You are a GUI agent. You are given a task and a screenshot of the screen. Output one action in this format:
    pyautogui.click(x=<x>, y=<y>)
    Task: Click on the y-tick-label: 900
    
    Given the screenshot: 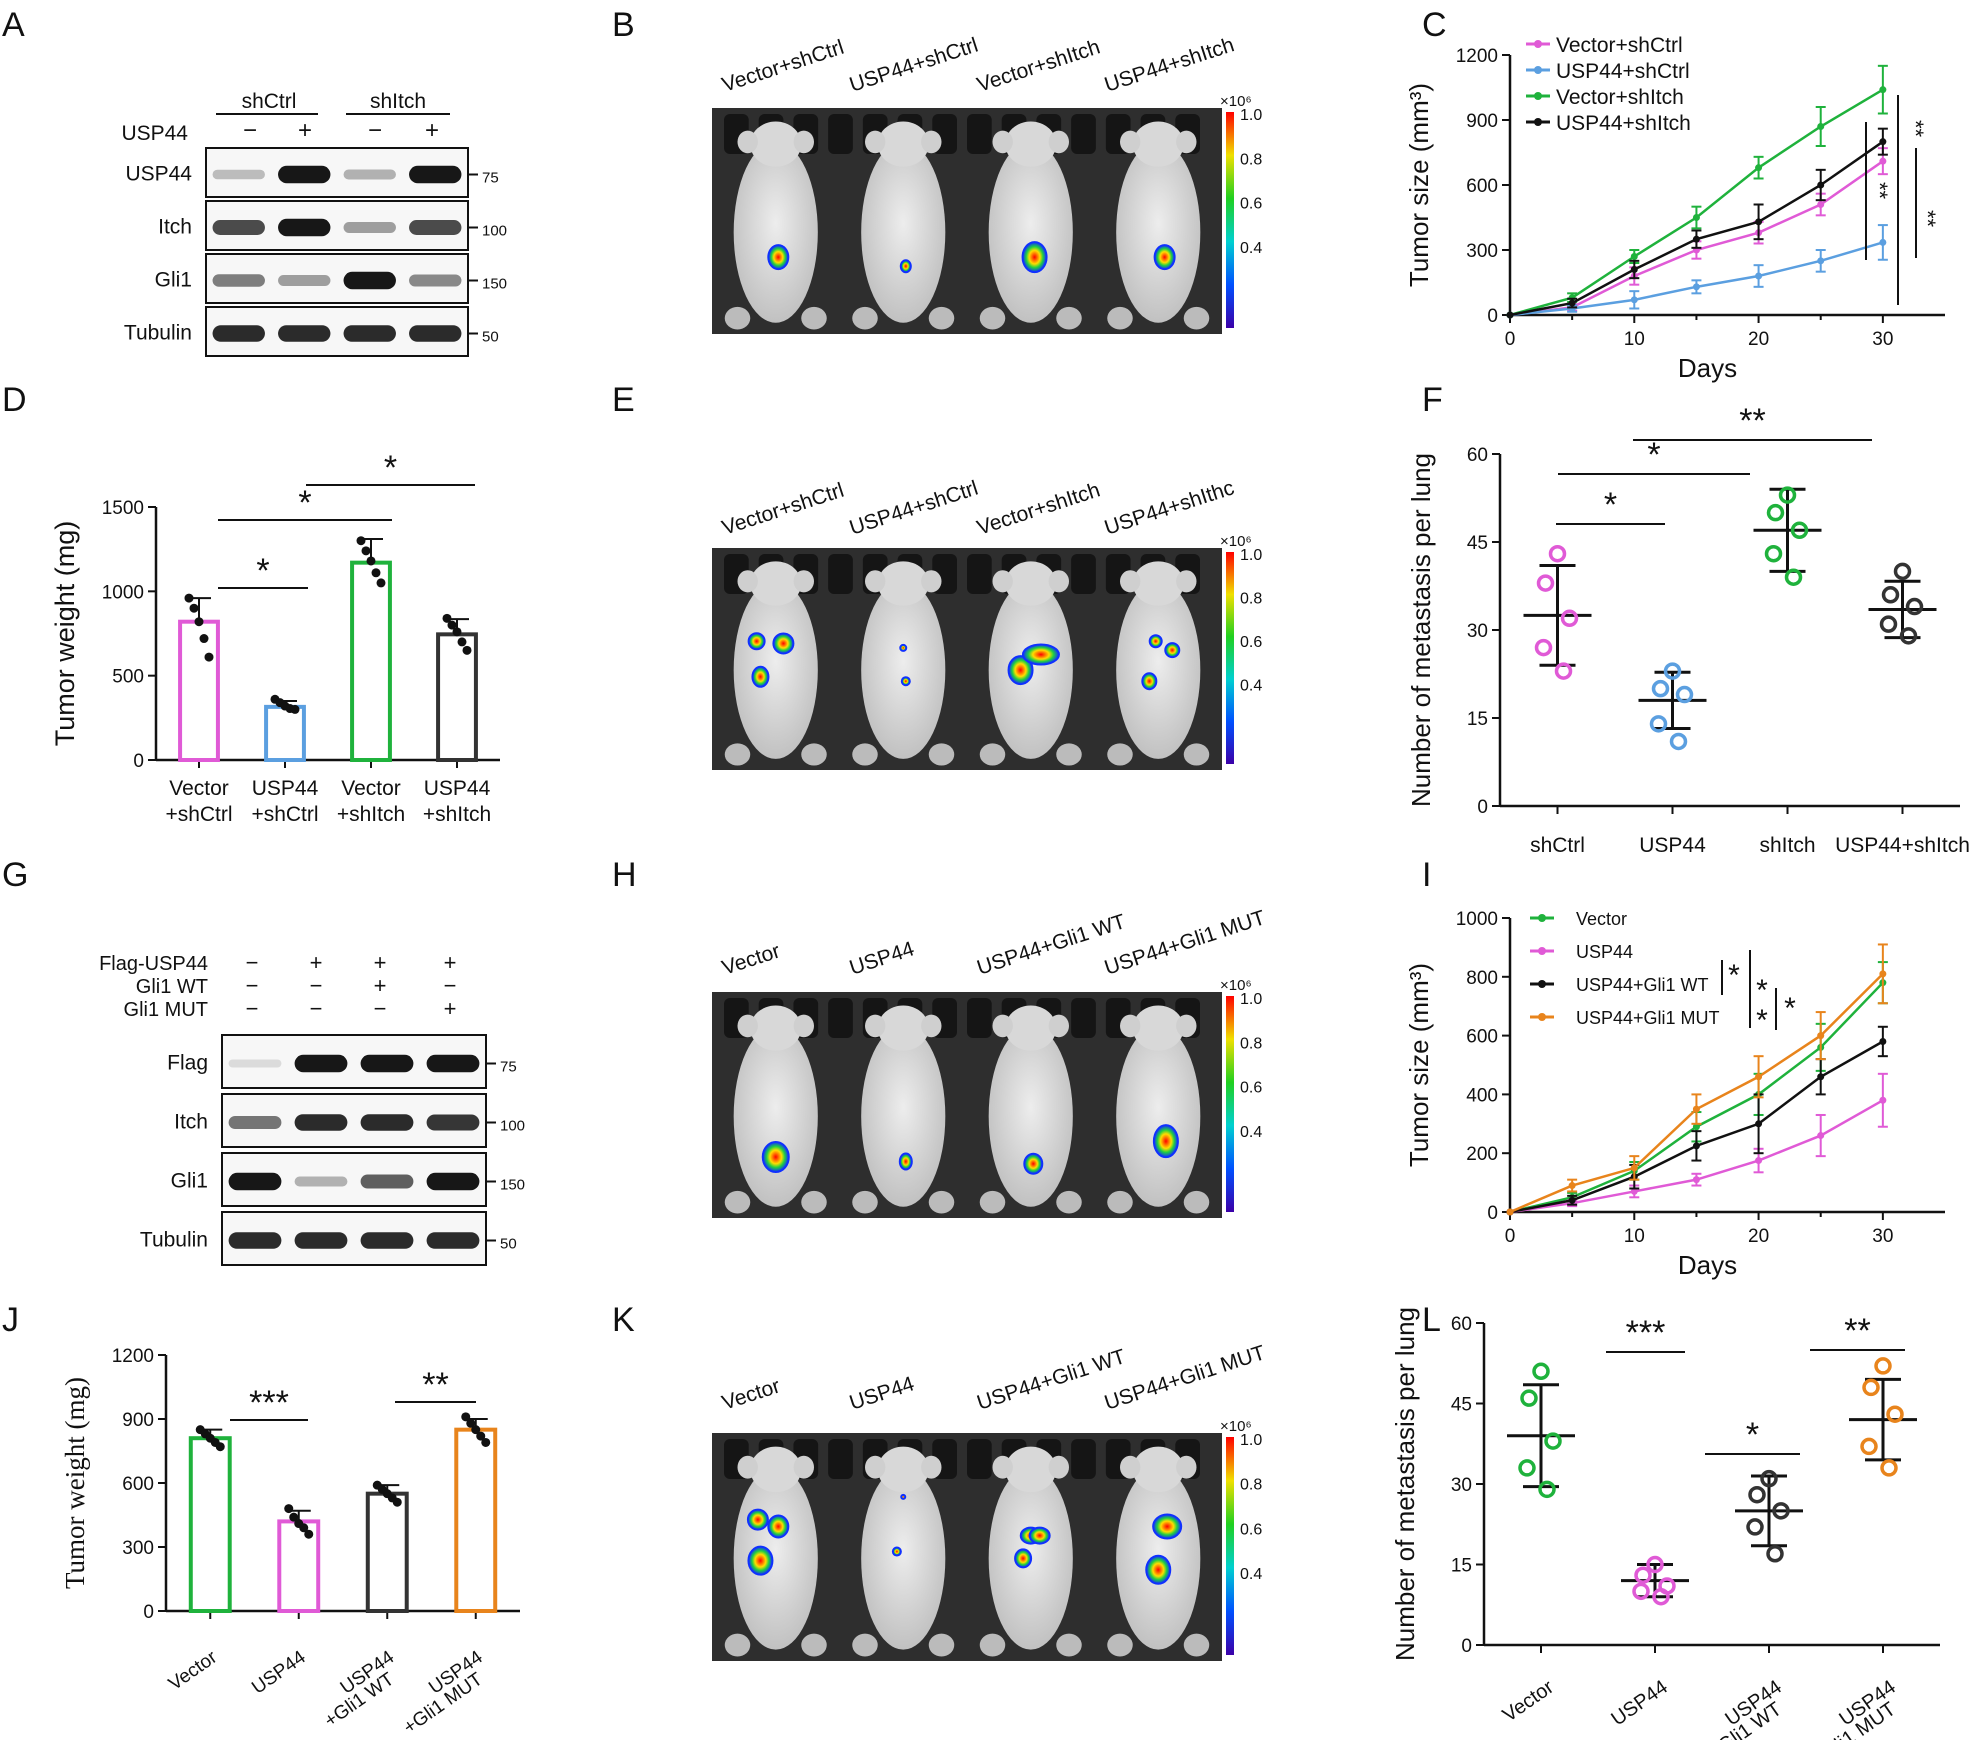 What is the action you would take?
    pyautogui.click(x=1482, y=121)
    